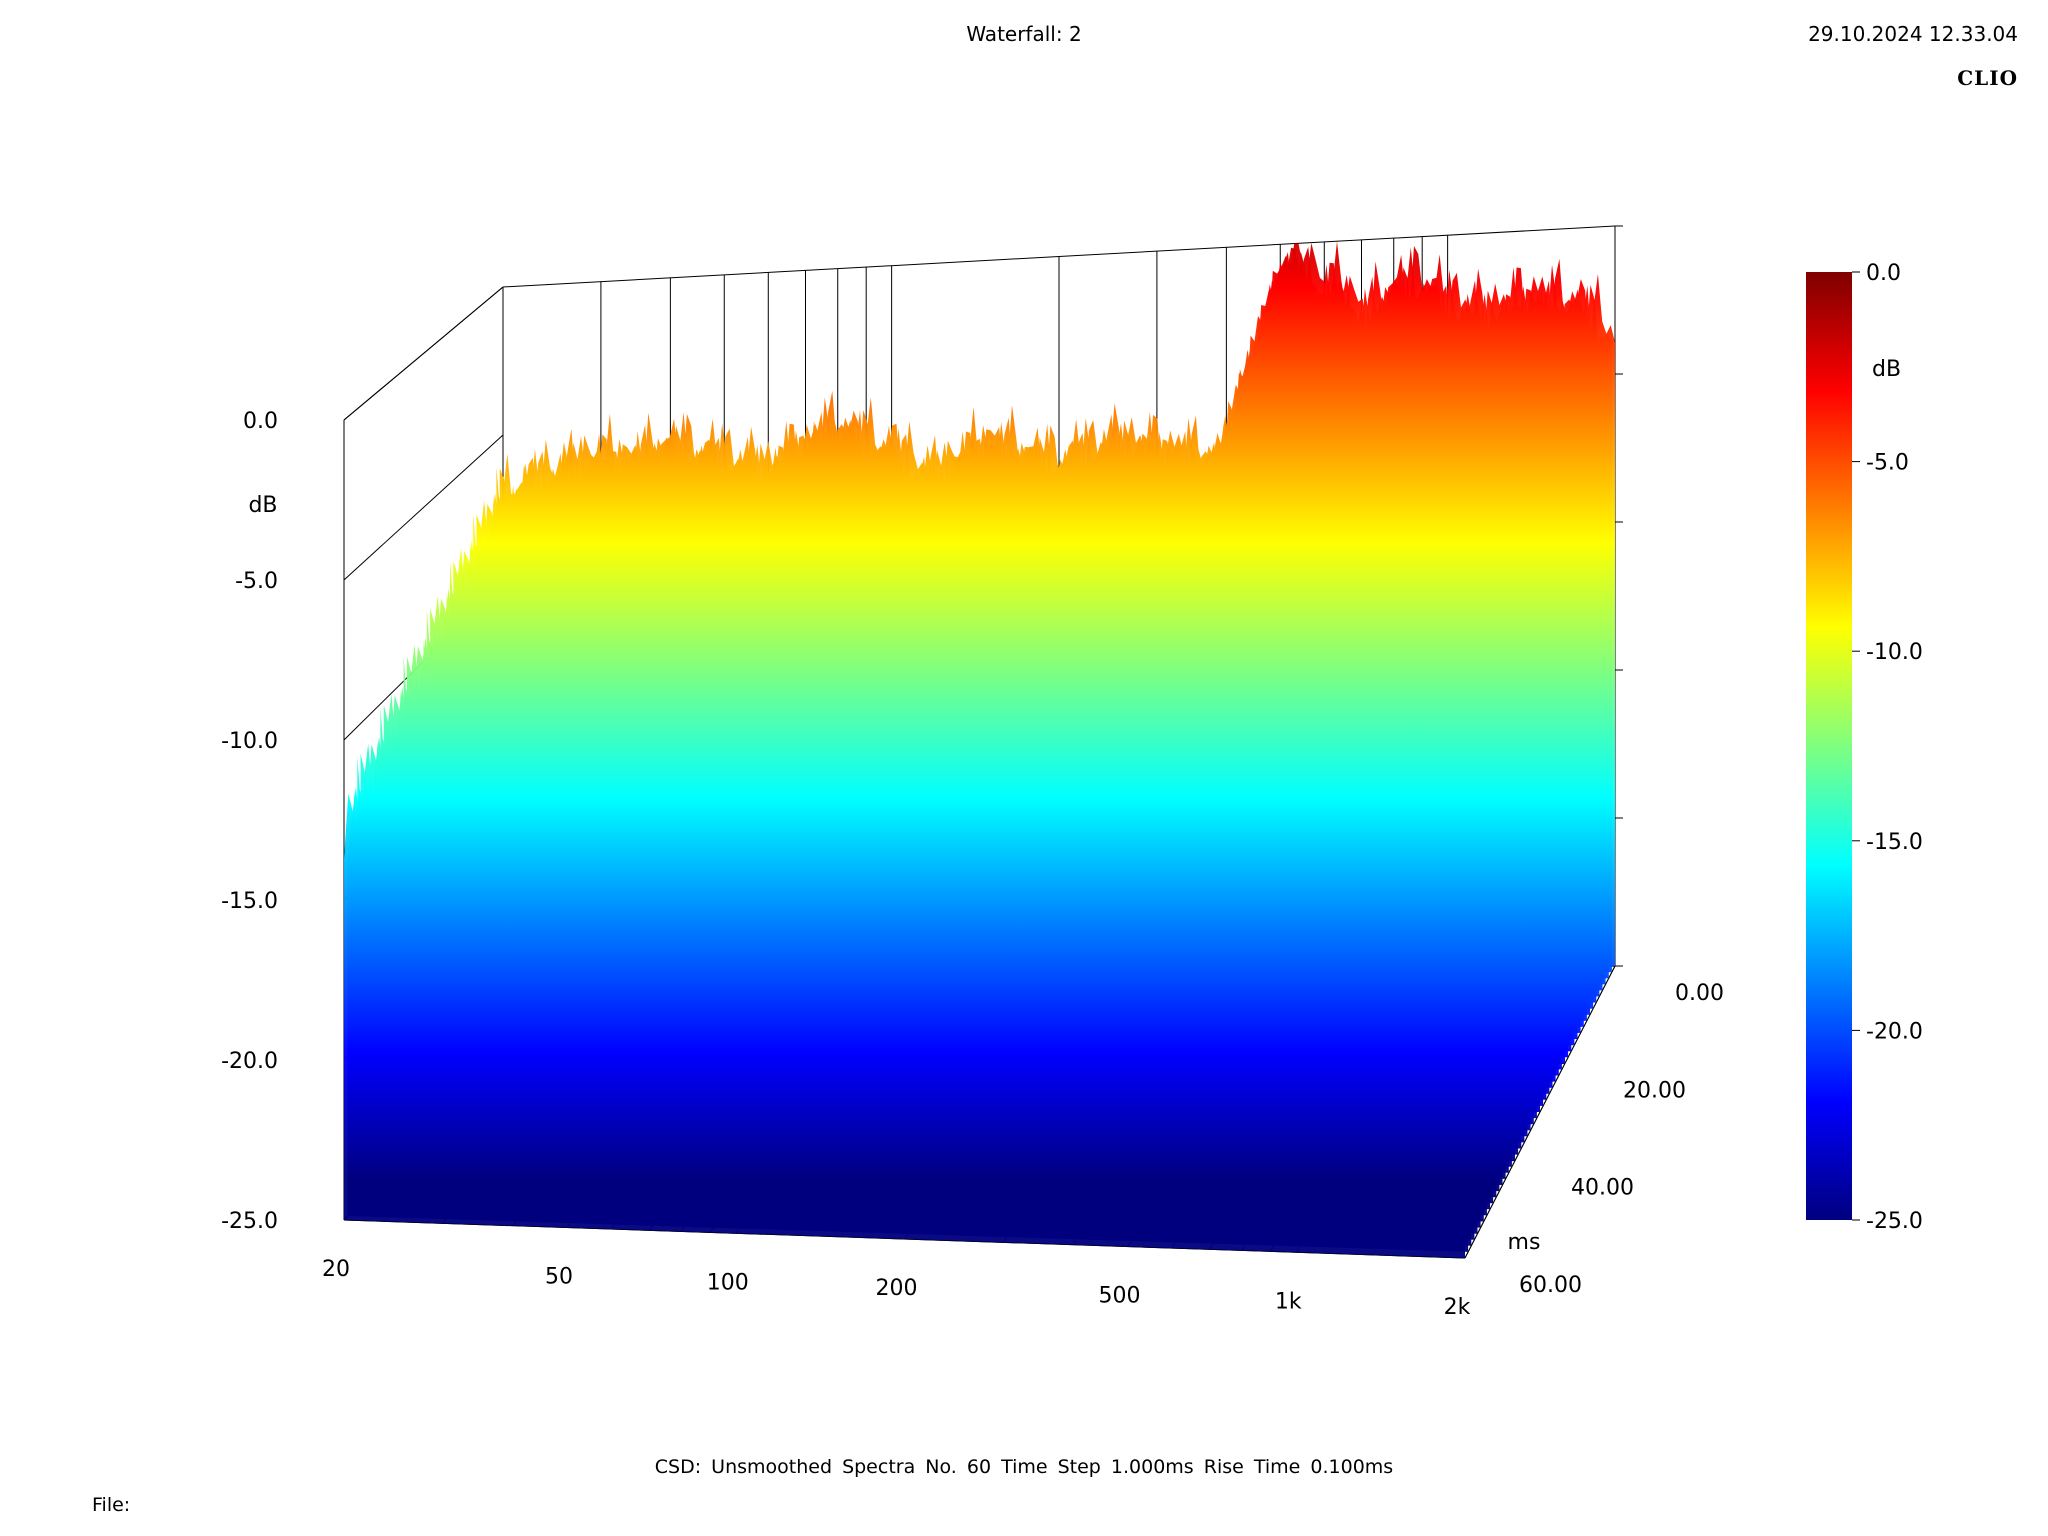  Describe the element at coordinates (1699, 993) in the screenshot. I see `z-tick-label: 0.00` at that location.